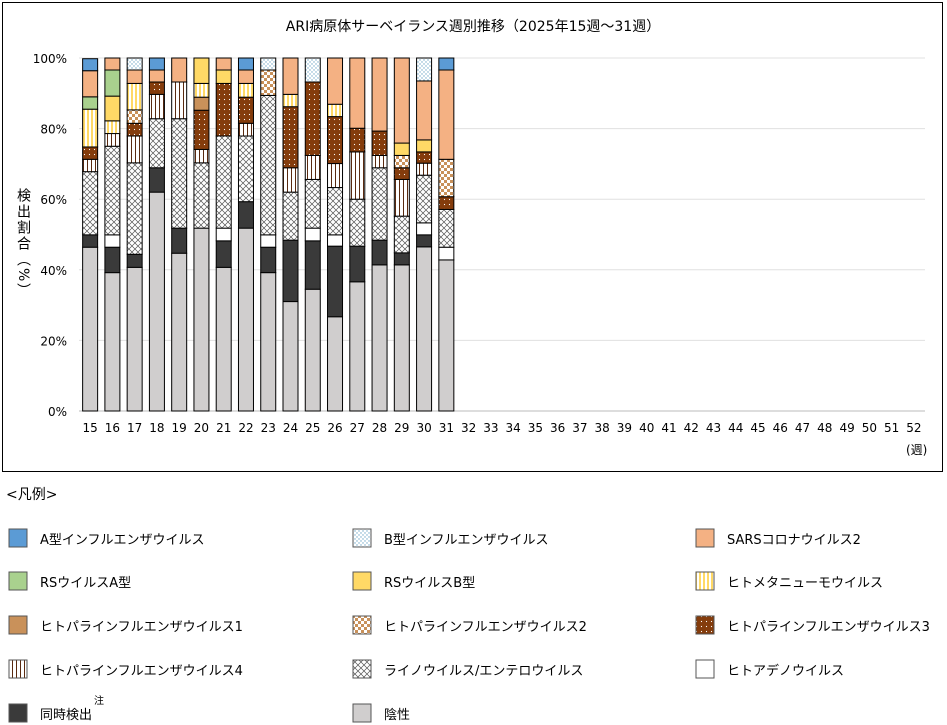 The height and width of the screenshot is (725, 947). What do you see at coordinates (18, 713) in the screenshot?
I see `legend-swatch-coinf` at bounding box center [18, 713].